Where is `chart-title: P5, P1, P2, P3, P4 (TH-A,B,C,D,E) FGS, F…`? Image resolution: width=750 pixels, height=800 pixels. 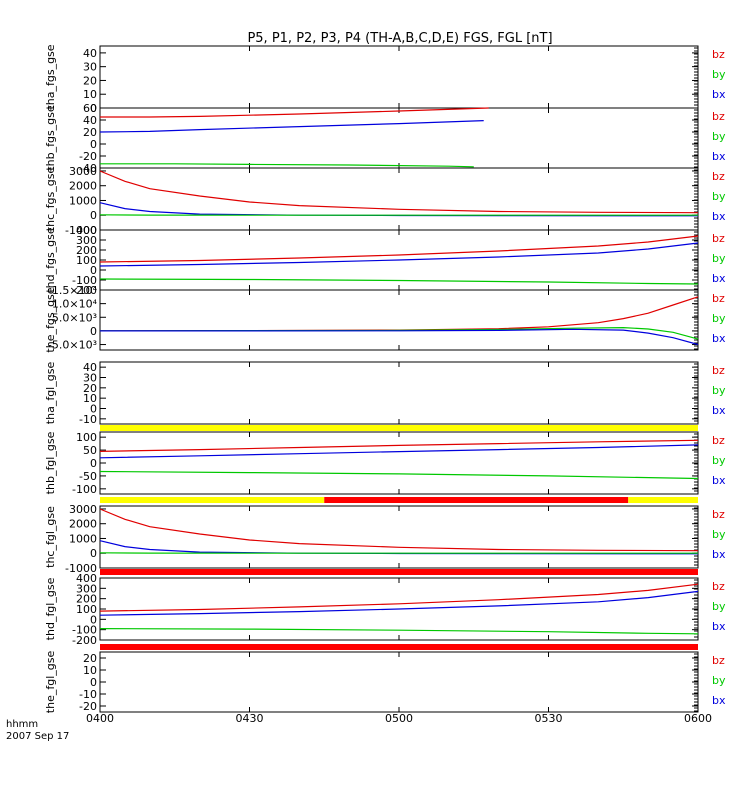
chart-title: P5, P1, P2, P3, P4 (TH-A,B,C,D,E) FGS, F… is located at coordinates (399, 38).